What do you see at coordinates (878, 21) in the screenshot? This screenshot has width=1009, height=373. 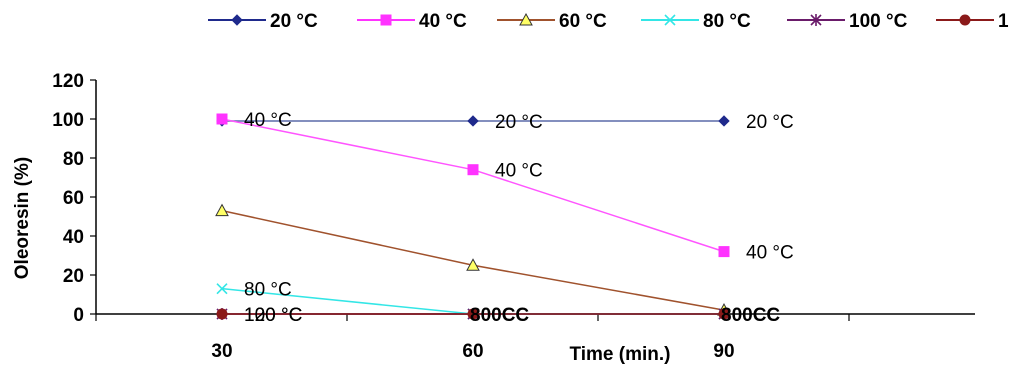 I see `legend-label: 100 °C` at bounding box center [878, 21].